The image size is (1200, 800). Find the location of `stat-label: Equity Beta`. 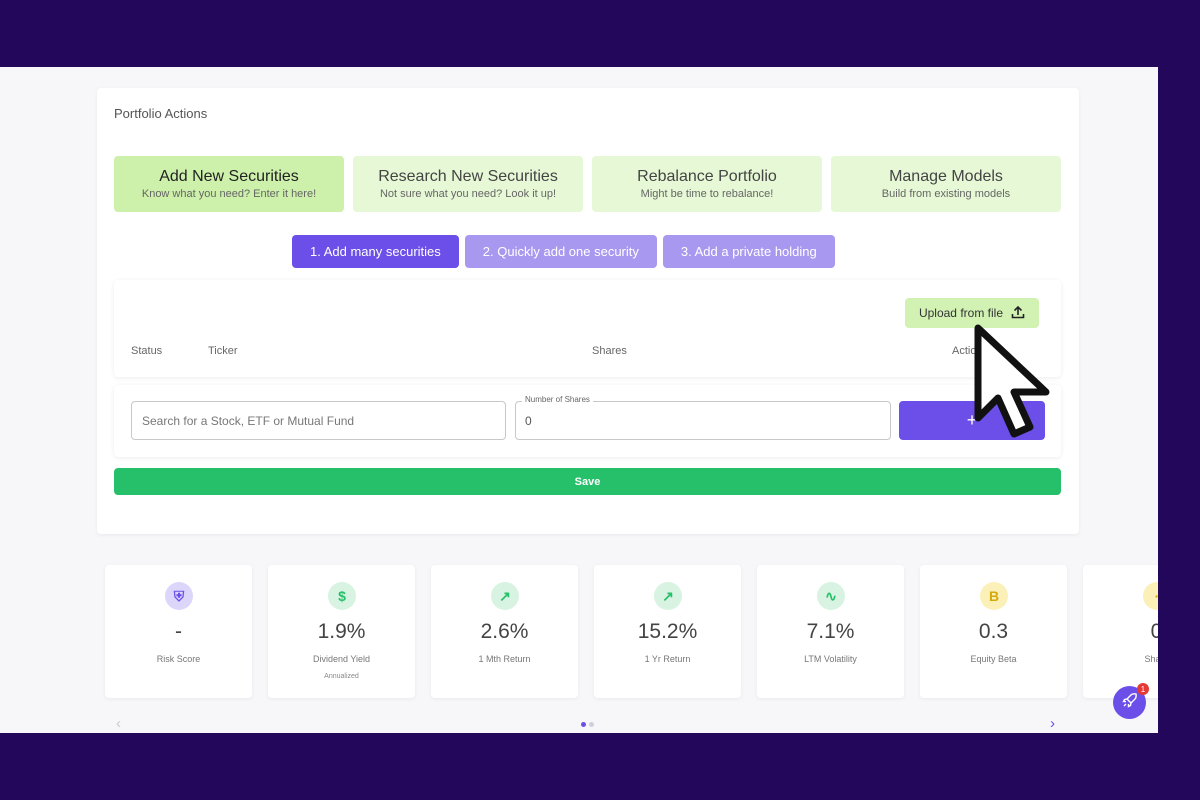

stat-label: Equity Beta is located at coordinates (993, 659).